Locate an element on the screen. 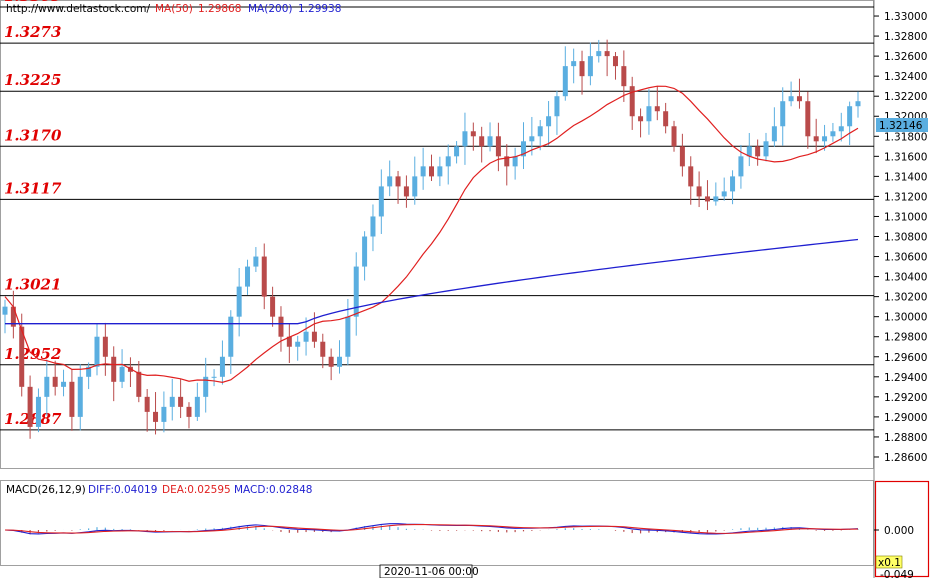 The width and height of the screenshot is (930, 583). macd-indicator is located at coordinates (431, 529).